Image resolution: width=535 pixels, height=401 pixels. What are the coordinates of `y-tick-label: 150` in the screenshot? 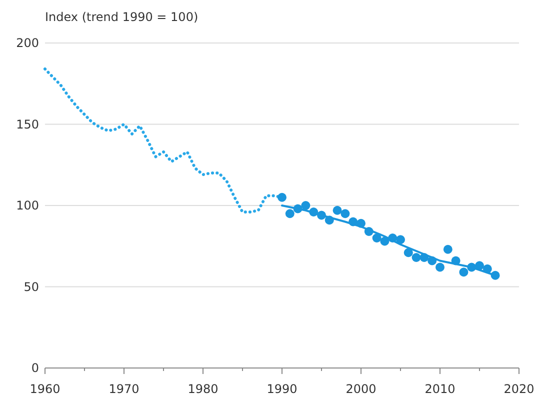 It's located at (27, 124).